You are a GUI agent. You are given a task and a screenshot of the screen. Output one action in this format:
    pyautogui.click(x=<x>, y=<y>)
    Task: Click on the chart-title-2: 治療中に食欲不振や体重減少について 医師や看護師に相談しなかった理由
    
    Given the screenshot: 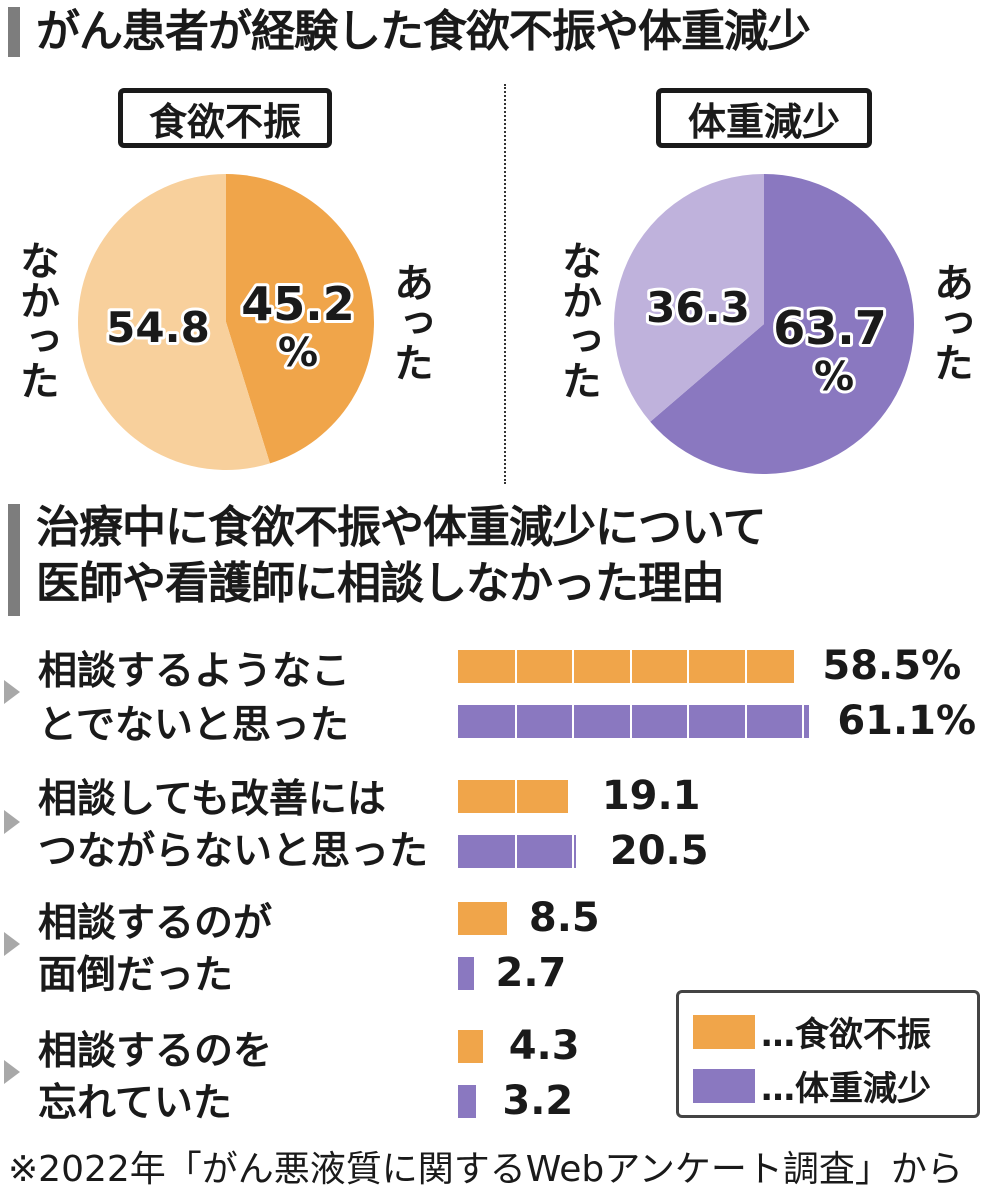 What is the action you would take?
    pyautogui.click(x=387, y=558)
    